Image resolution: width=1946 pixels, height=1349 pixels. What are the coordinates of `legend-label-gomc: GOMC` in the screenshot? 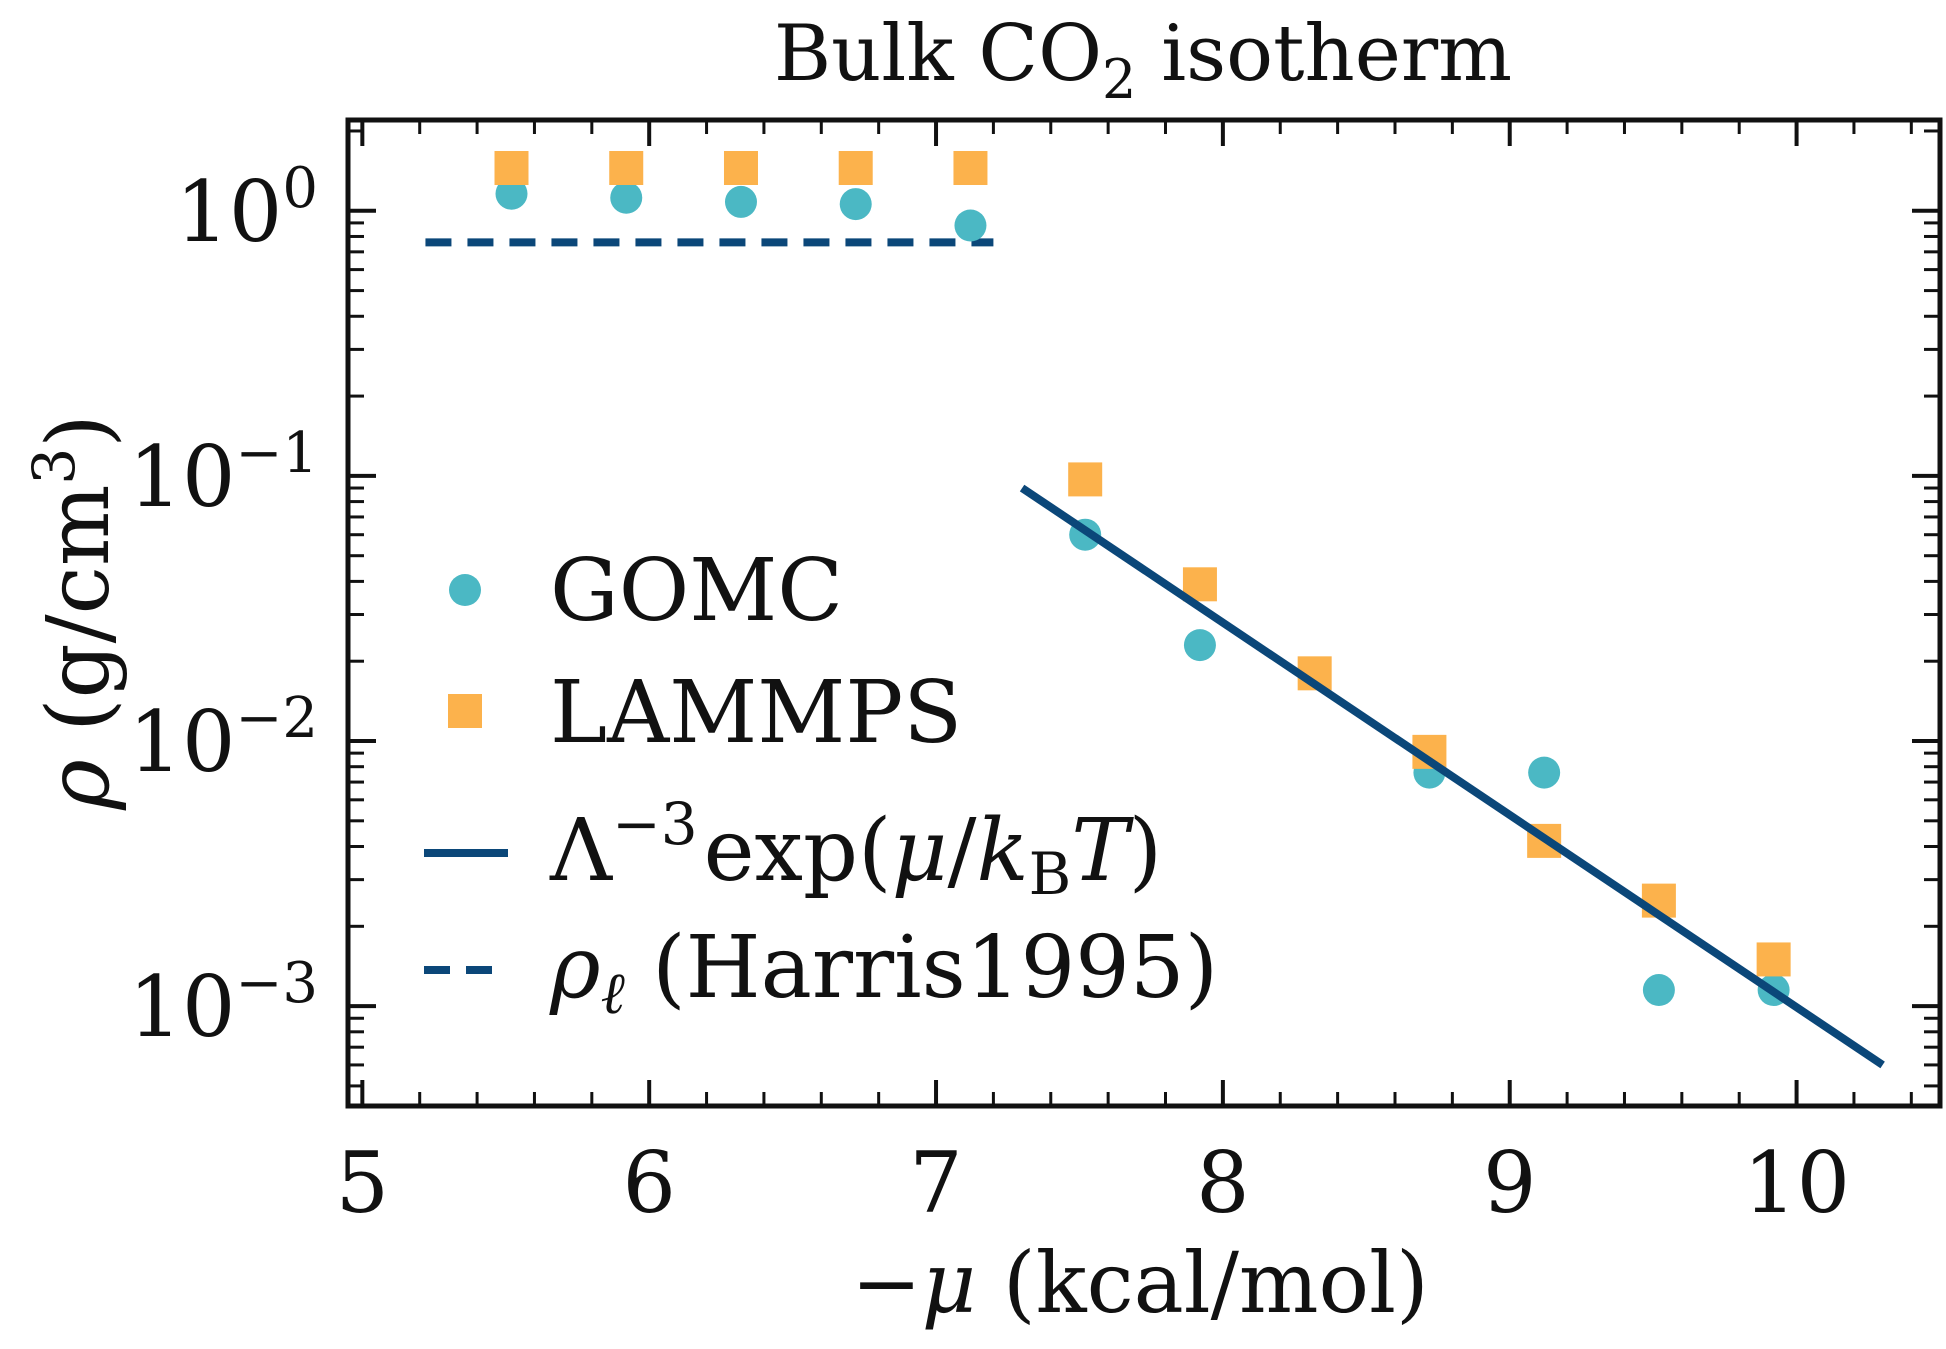 It's located at (696, 591).